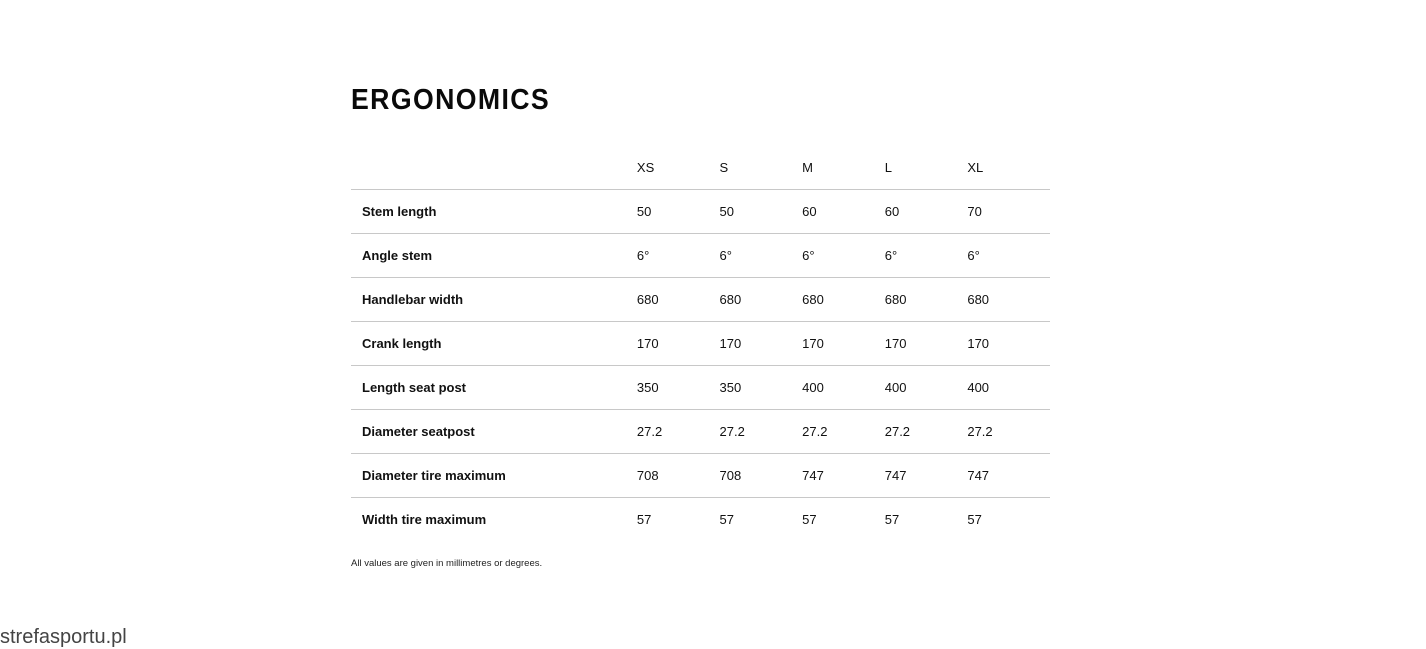 The image size is (1426, 649). Describe the element at coordinates (413, 299) in the screenshot. I see `row-label: Handlebar width` at that location.